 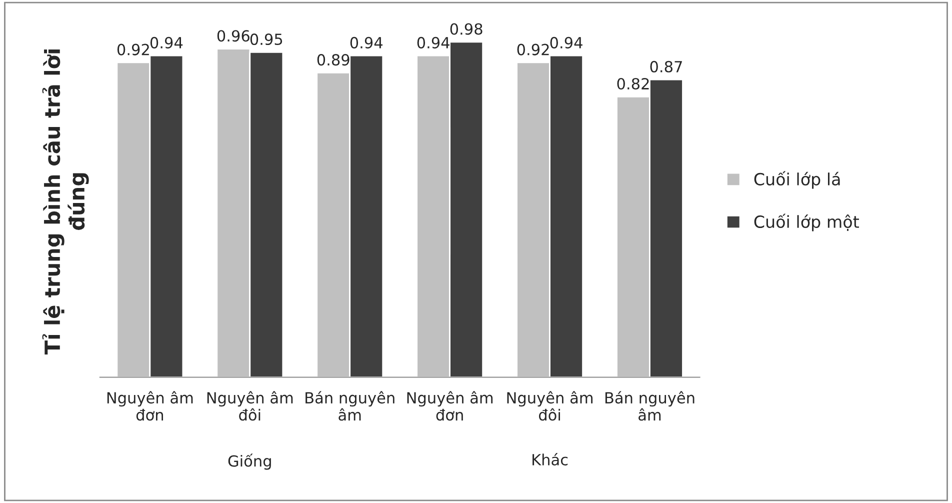 What do you see at coordinates (333, 60) in the screenshot?
I see `data-label: 0.89` at bounding box center [333, 60].